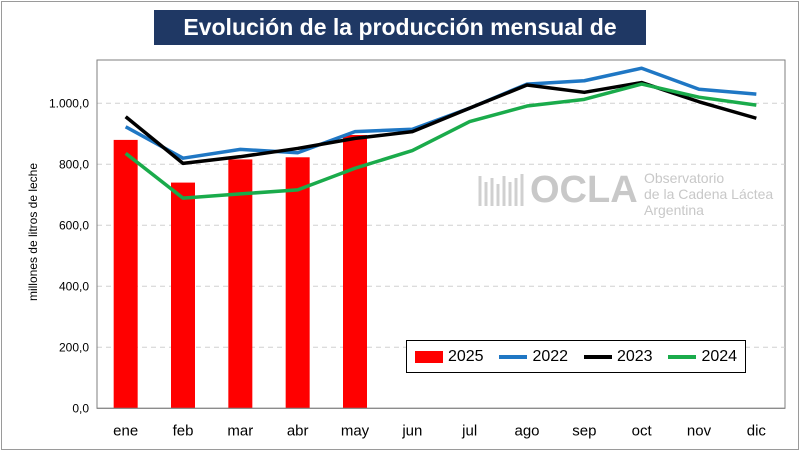 The height and width of the screenshot is (451, 800). I want to click on y-tick-label: 0,0, so click(80, 408).